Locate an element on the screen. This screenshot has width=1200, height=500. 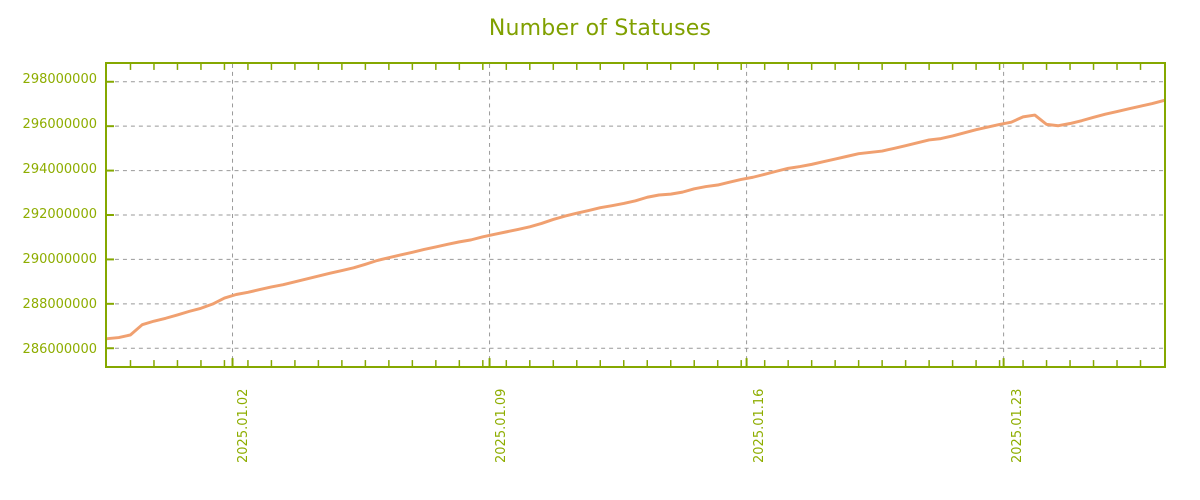
y-axis-tick-label: 288000000 is located at coordinates (59, 304).